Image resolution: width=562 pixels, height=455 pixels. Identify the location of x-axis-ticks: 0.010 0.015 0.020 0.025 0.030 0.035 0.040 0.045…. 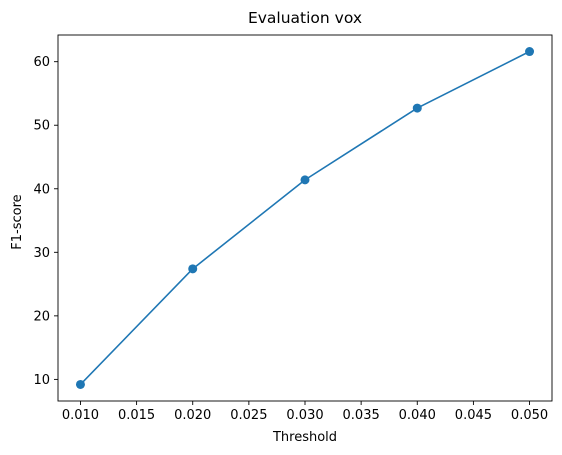
(305, 412).